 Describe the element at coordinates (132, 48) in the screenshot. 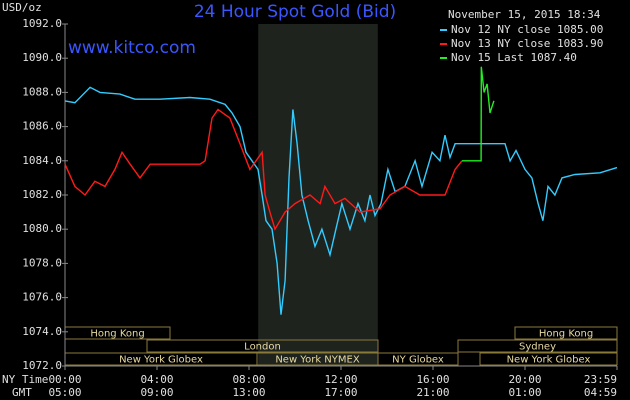

I see `subtitle: www.kitco.com` at that location.